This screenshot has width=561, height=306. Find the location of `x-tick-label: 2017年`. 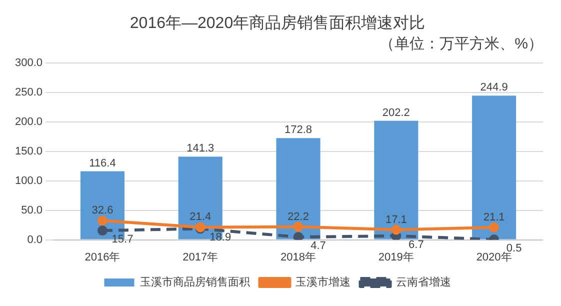

x-tick-label: 2017年 is located at coordinates (200, 257).